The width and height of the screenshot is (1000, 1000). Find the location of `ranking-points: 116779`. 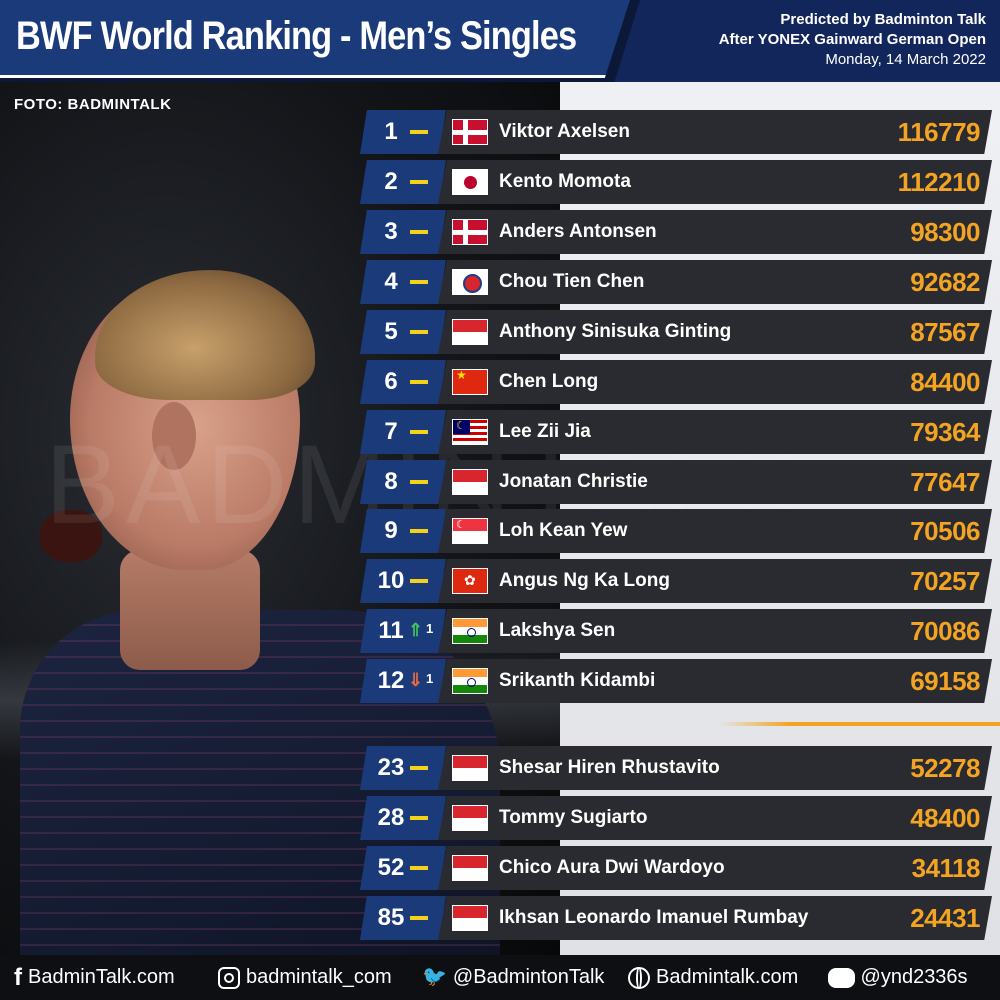

ranking-points: 116779 is located at coordinates (939, 132).